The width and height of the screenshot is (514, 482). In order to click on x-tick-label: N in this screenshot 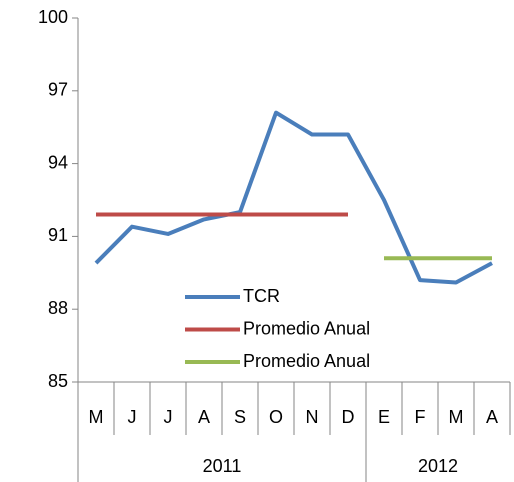, I will do `click(312, 417)`.